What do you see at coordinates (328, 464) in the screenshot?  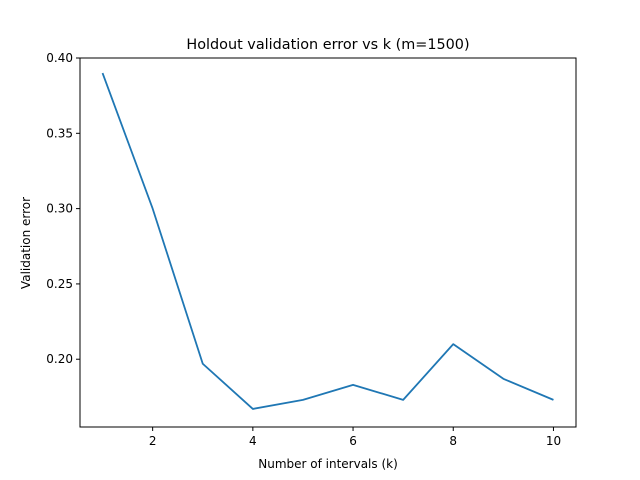 I see `x-axis-label: Number of intervals (k)` at bounding box center [328, 464].